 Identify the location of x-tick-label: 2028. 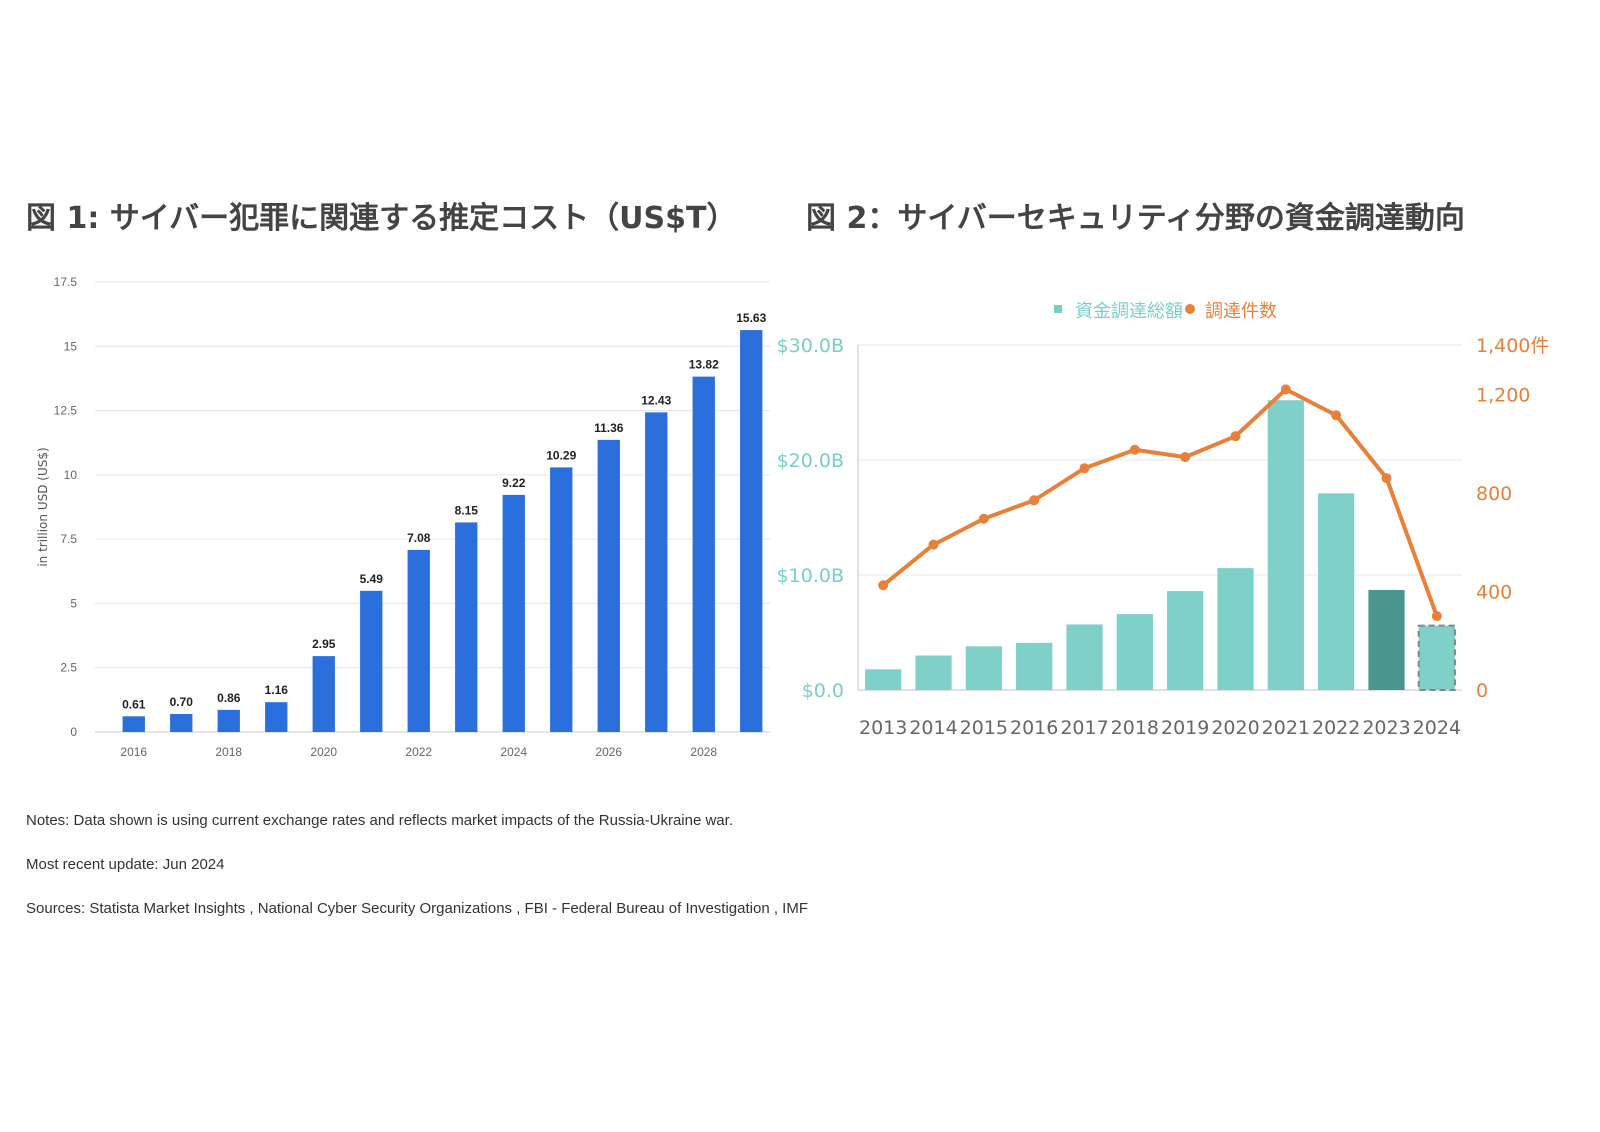
(703, 752).